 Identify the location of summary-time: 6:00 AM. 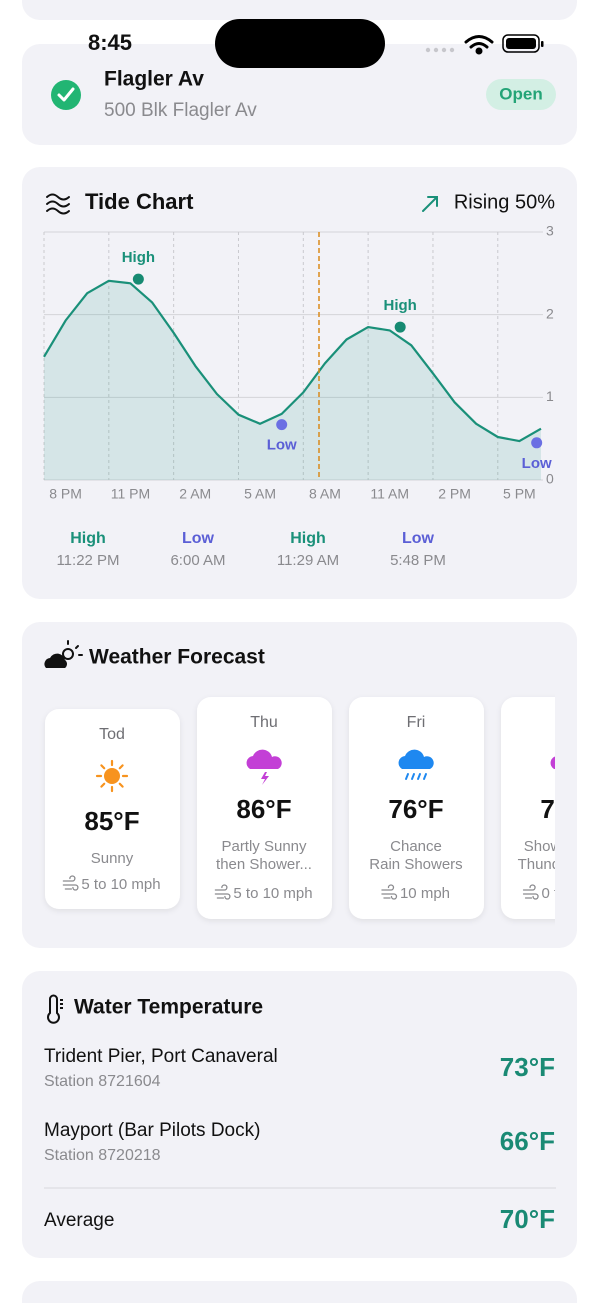
(197, 560).